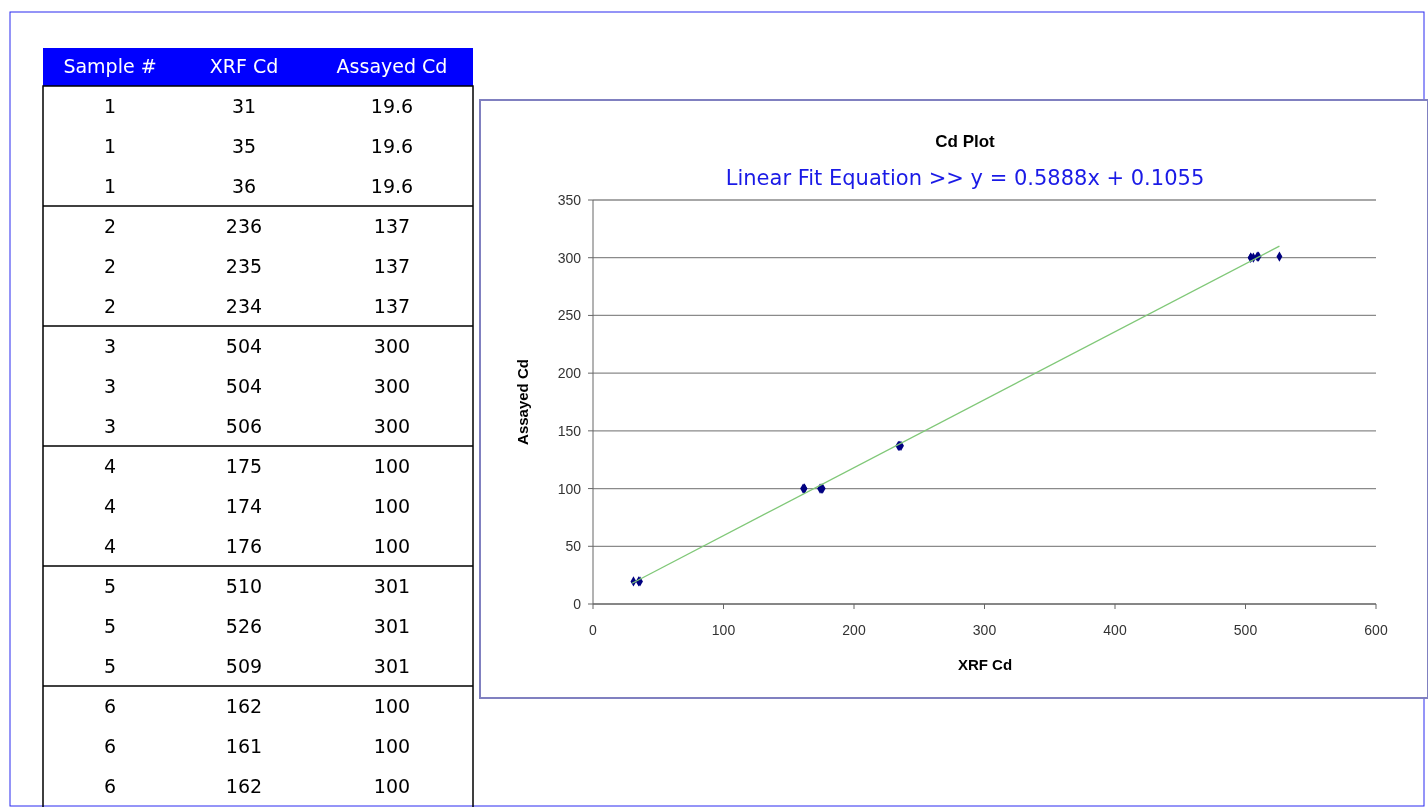  What do you see at coordinates (1245, 630) in the screenshot?
I see `x-tick-label: 500` at bounding box center [1245, 630].